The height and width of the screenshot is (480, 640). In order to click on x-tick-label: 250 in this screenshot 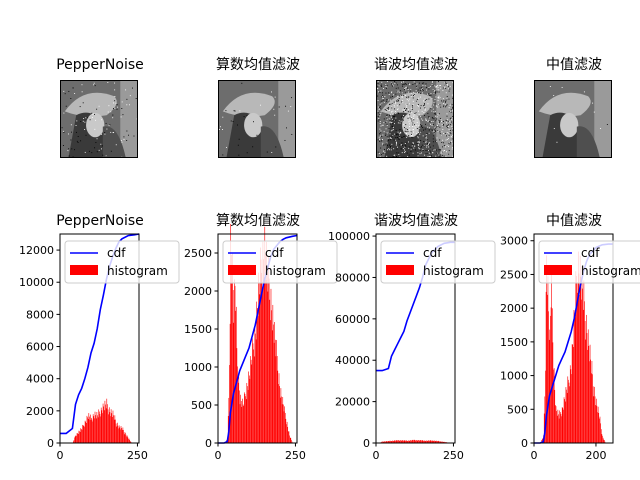, I will do `click(137, 455)`.